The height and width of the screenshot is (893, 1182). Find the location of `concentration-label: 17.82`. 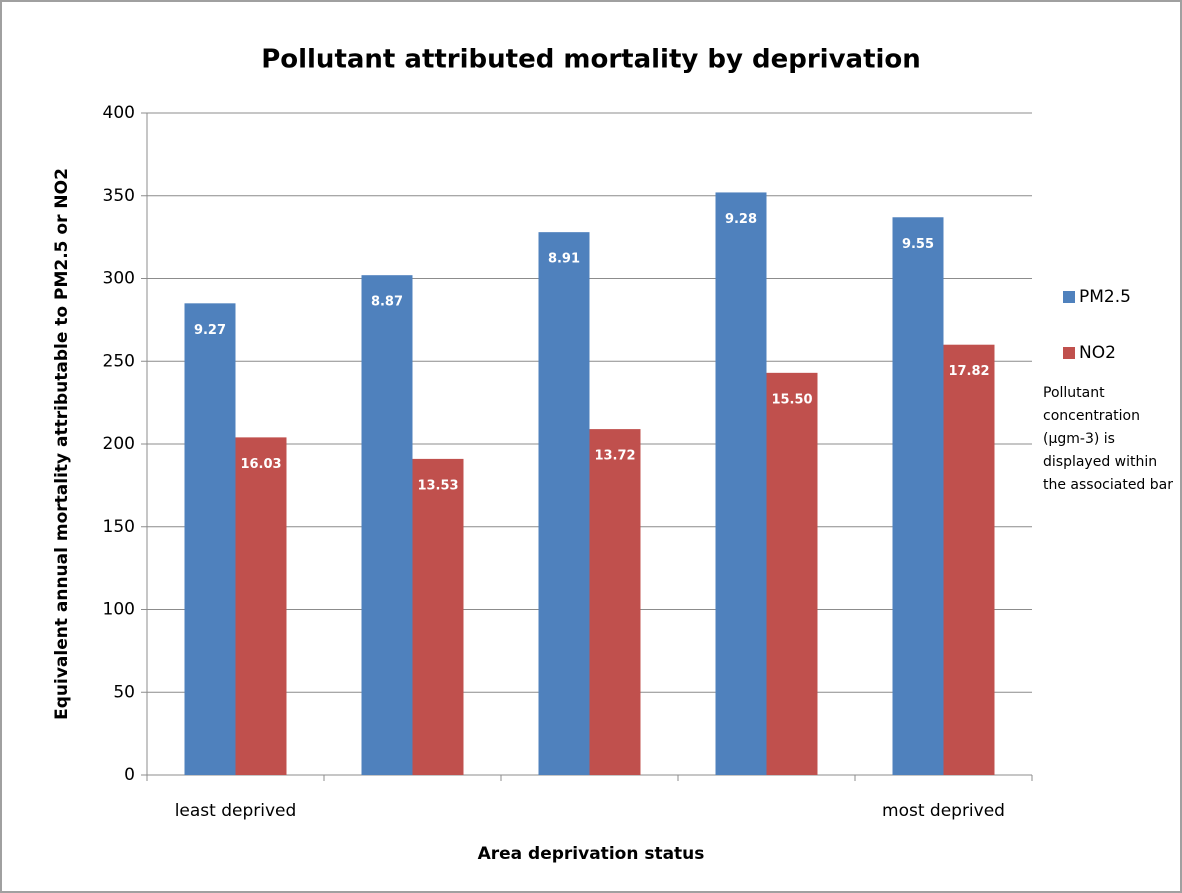

concentration-label: 17.82 is located at coordinates (968, 371).